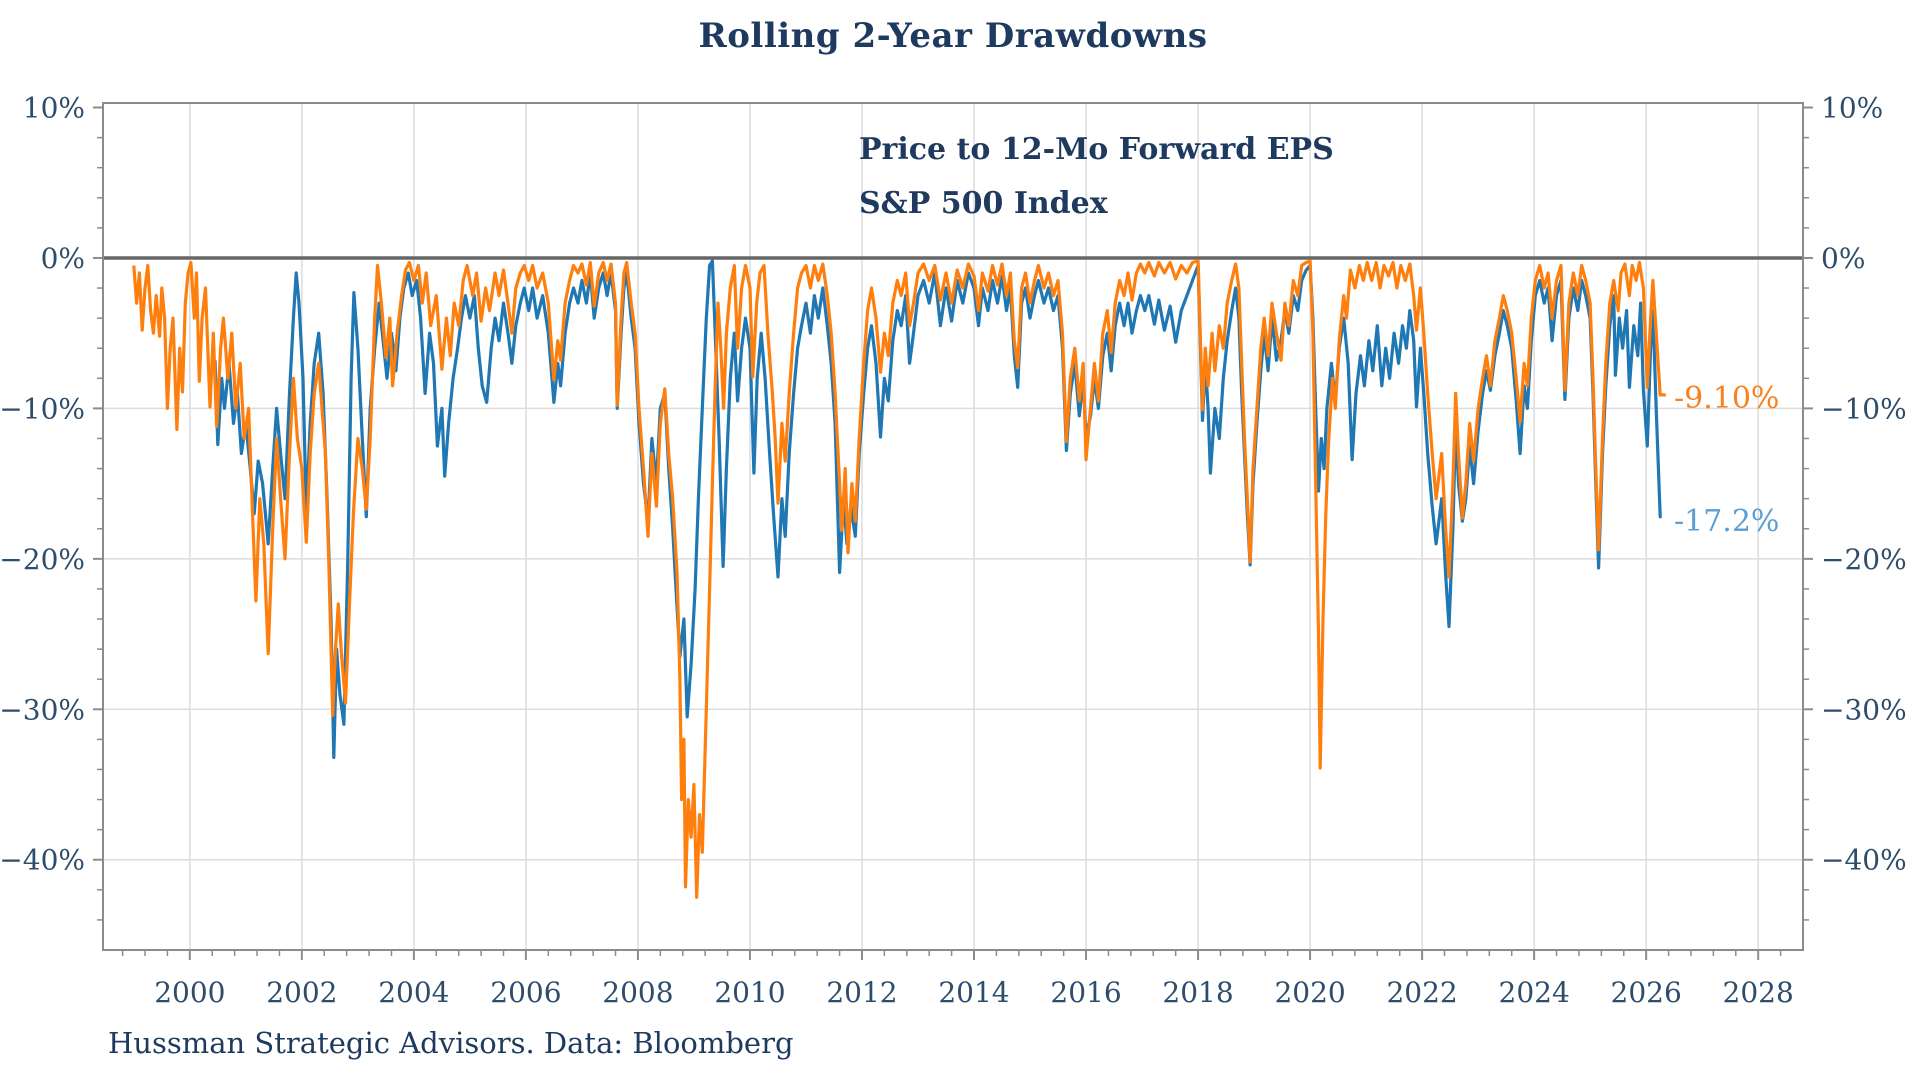  I want to click on y-tick-label-left: 10%, so click(54, 108).